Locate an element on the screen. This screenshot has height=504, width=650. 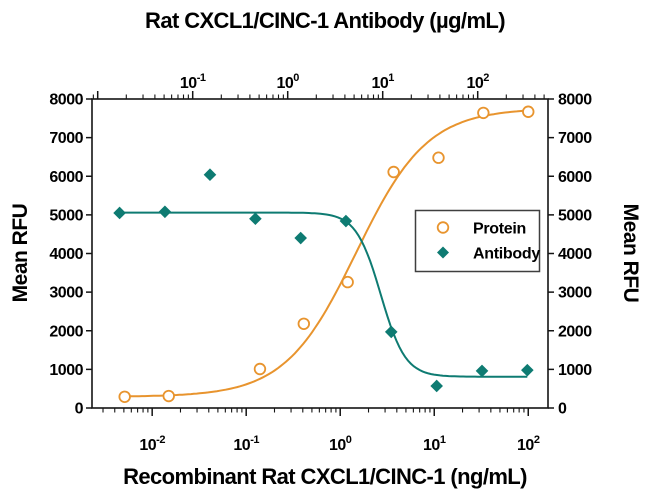
top-tick-label: 10⁰ is located at coordinates (287, 82).